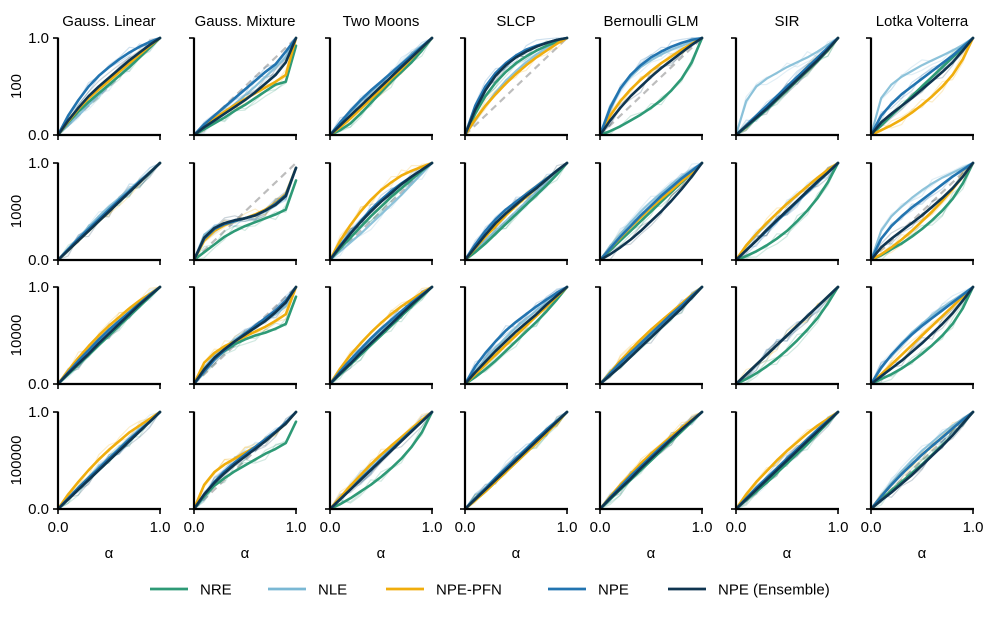  What do you see at coordinates (108, 21) in the screenshot?
I see `column-title: Gauss. Linear` at bounding box center [108, 21].